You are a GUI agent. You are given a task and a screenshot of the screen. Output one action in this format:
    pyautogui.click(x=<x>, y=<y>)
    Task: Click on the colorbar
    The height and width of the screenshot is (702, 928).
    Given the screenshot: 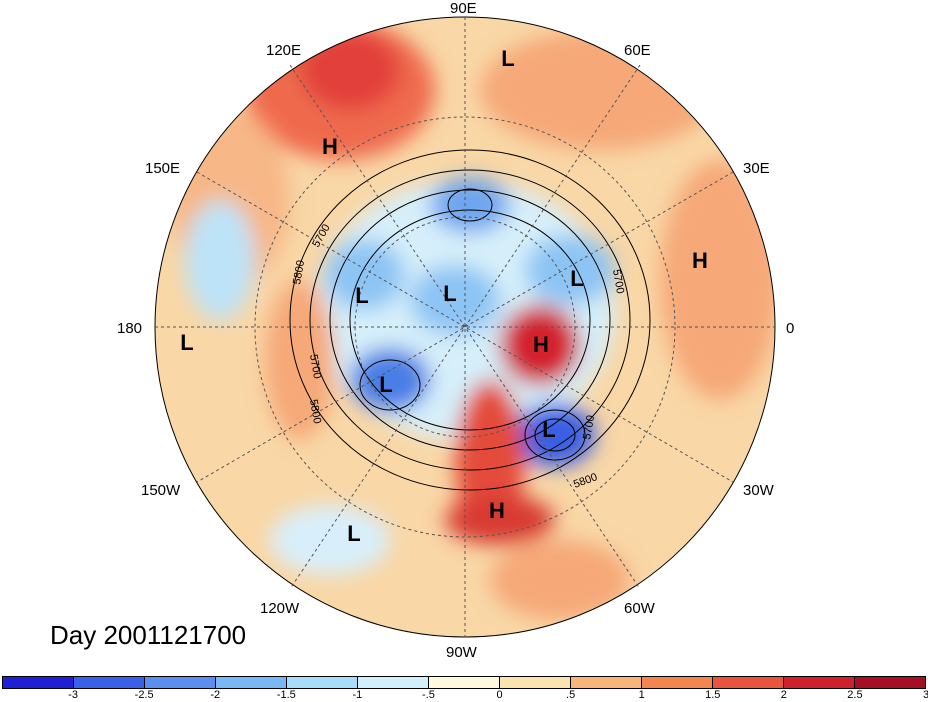 What is the action you would take?
    pyautogui.click(x=464, y=682)
    